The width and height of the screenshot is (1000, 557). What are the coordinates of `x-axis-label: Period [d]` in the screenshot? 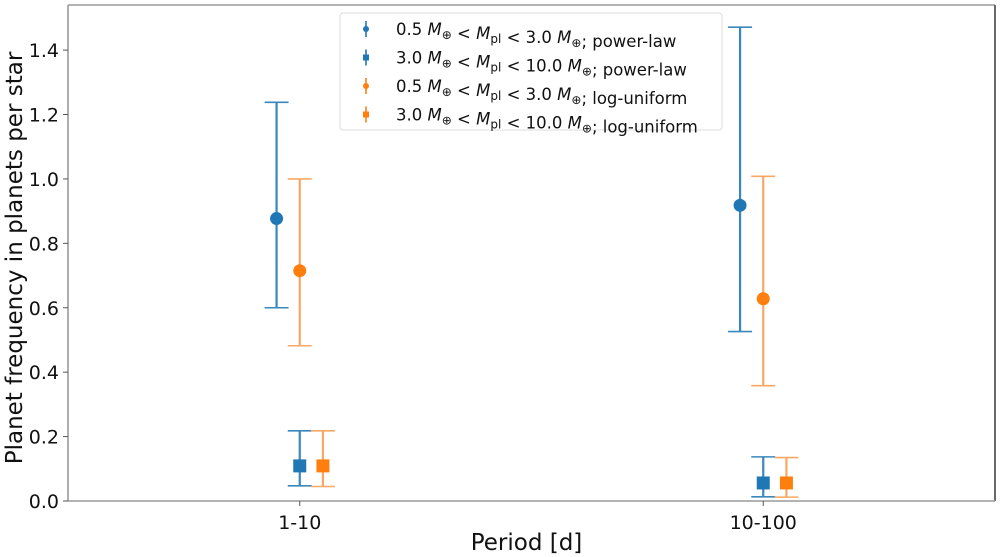 It's located at (527, 543).